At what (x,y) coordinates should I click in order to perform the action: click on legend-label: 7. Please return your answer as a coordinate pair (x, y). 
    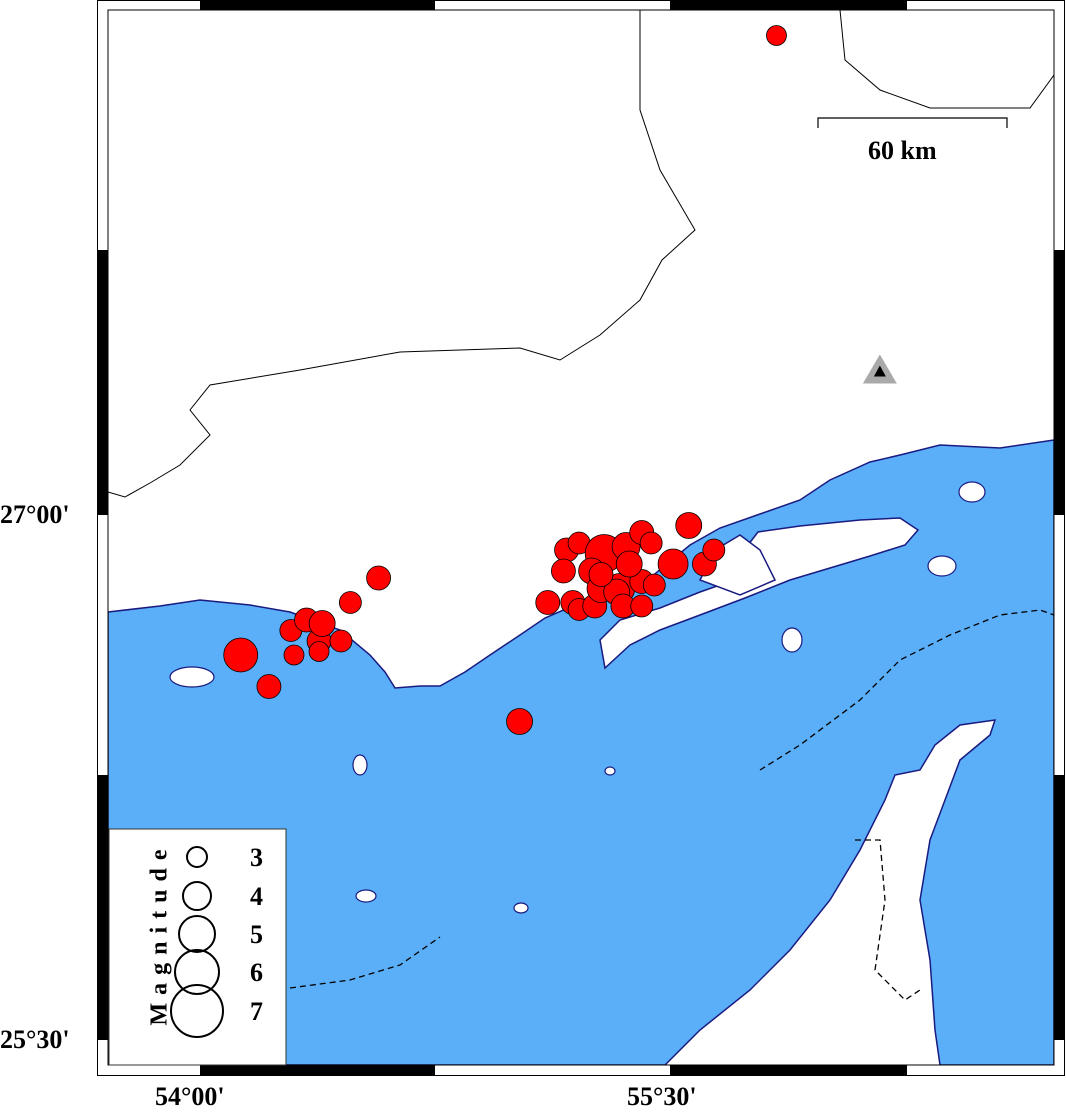
    Looking at the image, I should click on (256, 1011).